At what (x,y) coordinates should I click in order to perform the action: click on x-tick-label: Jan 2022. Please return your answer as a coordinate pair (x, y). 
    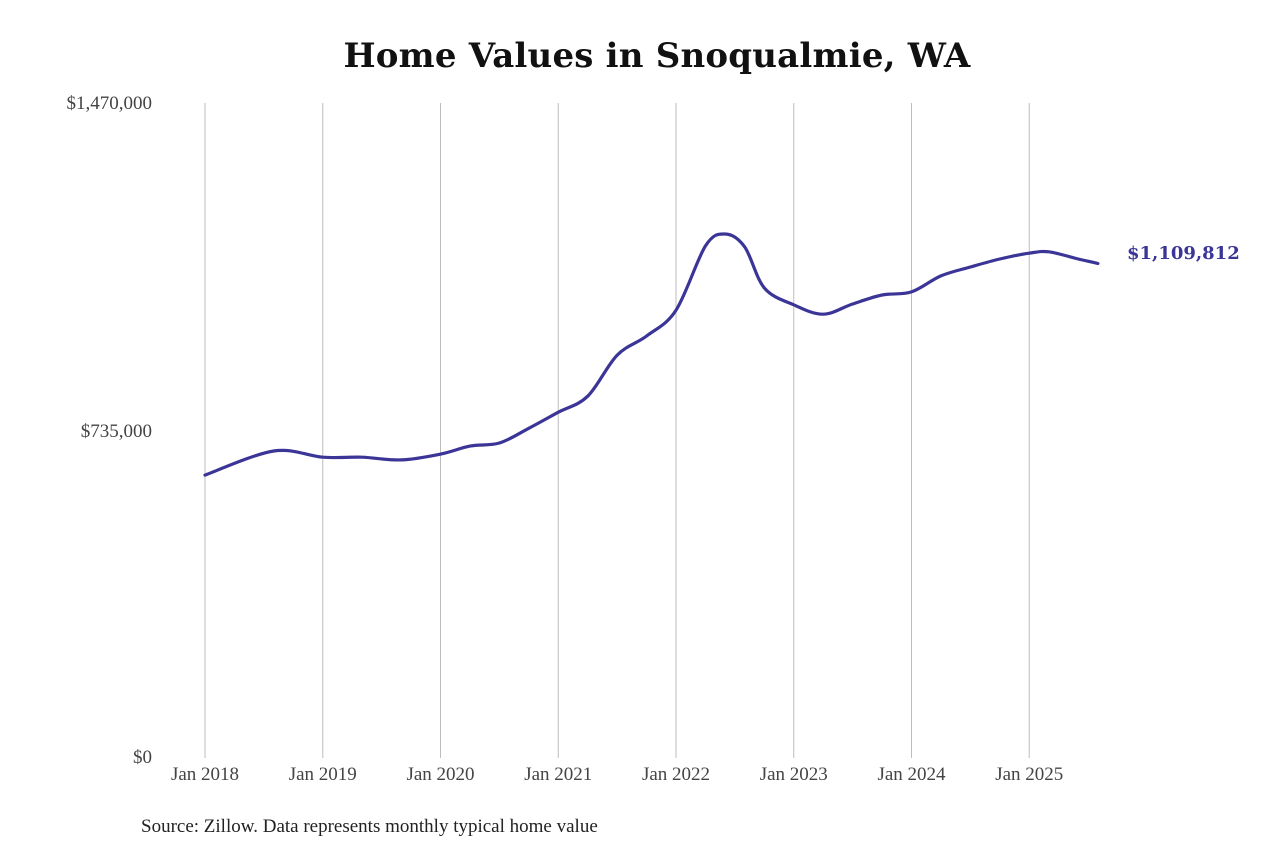
    Looking at the image, I should click on (676, 774).